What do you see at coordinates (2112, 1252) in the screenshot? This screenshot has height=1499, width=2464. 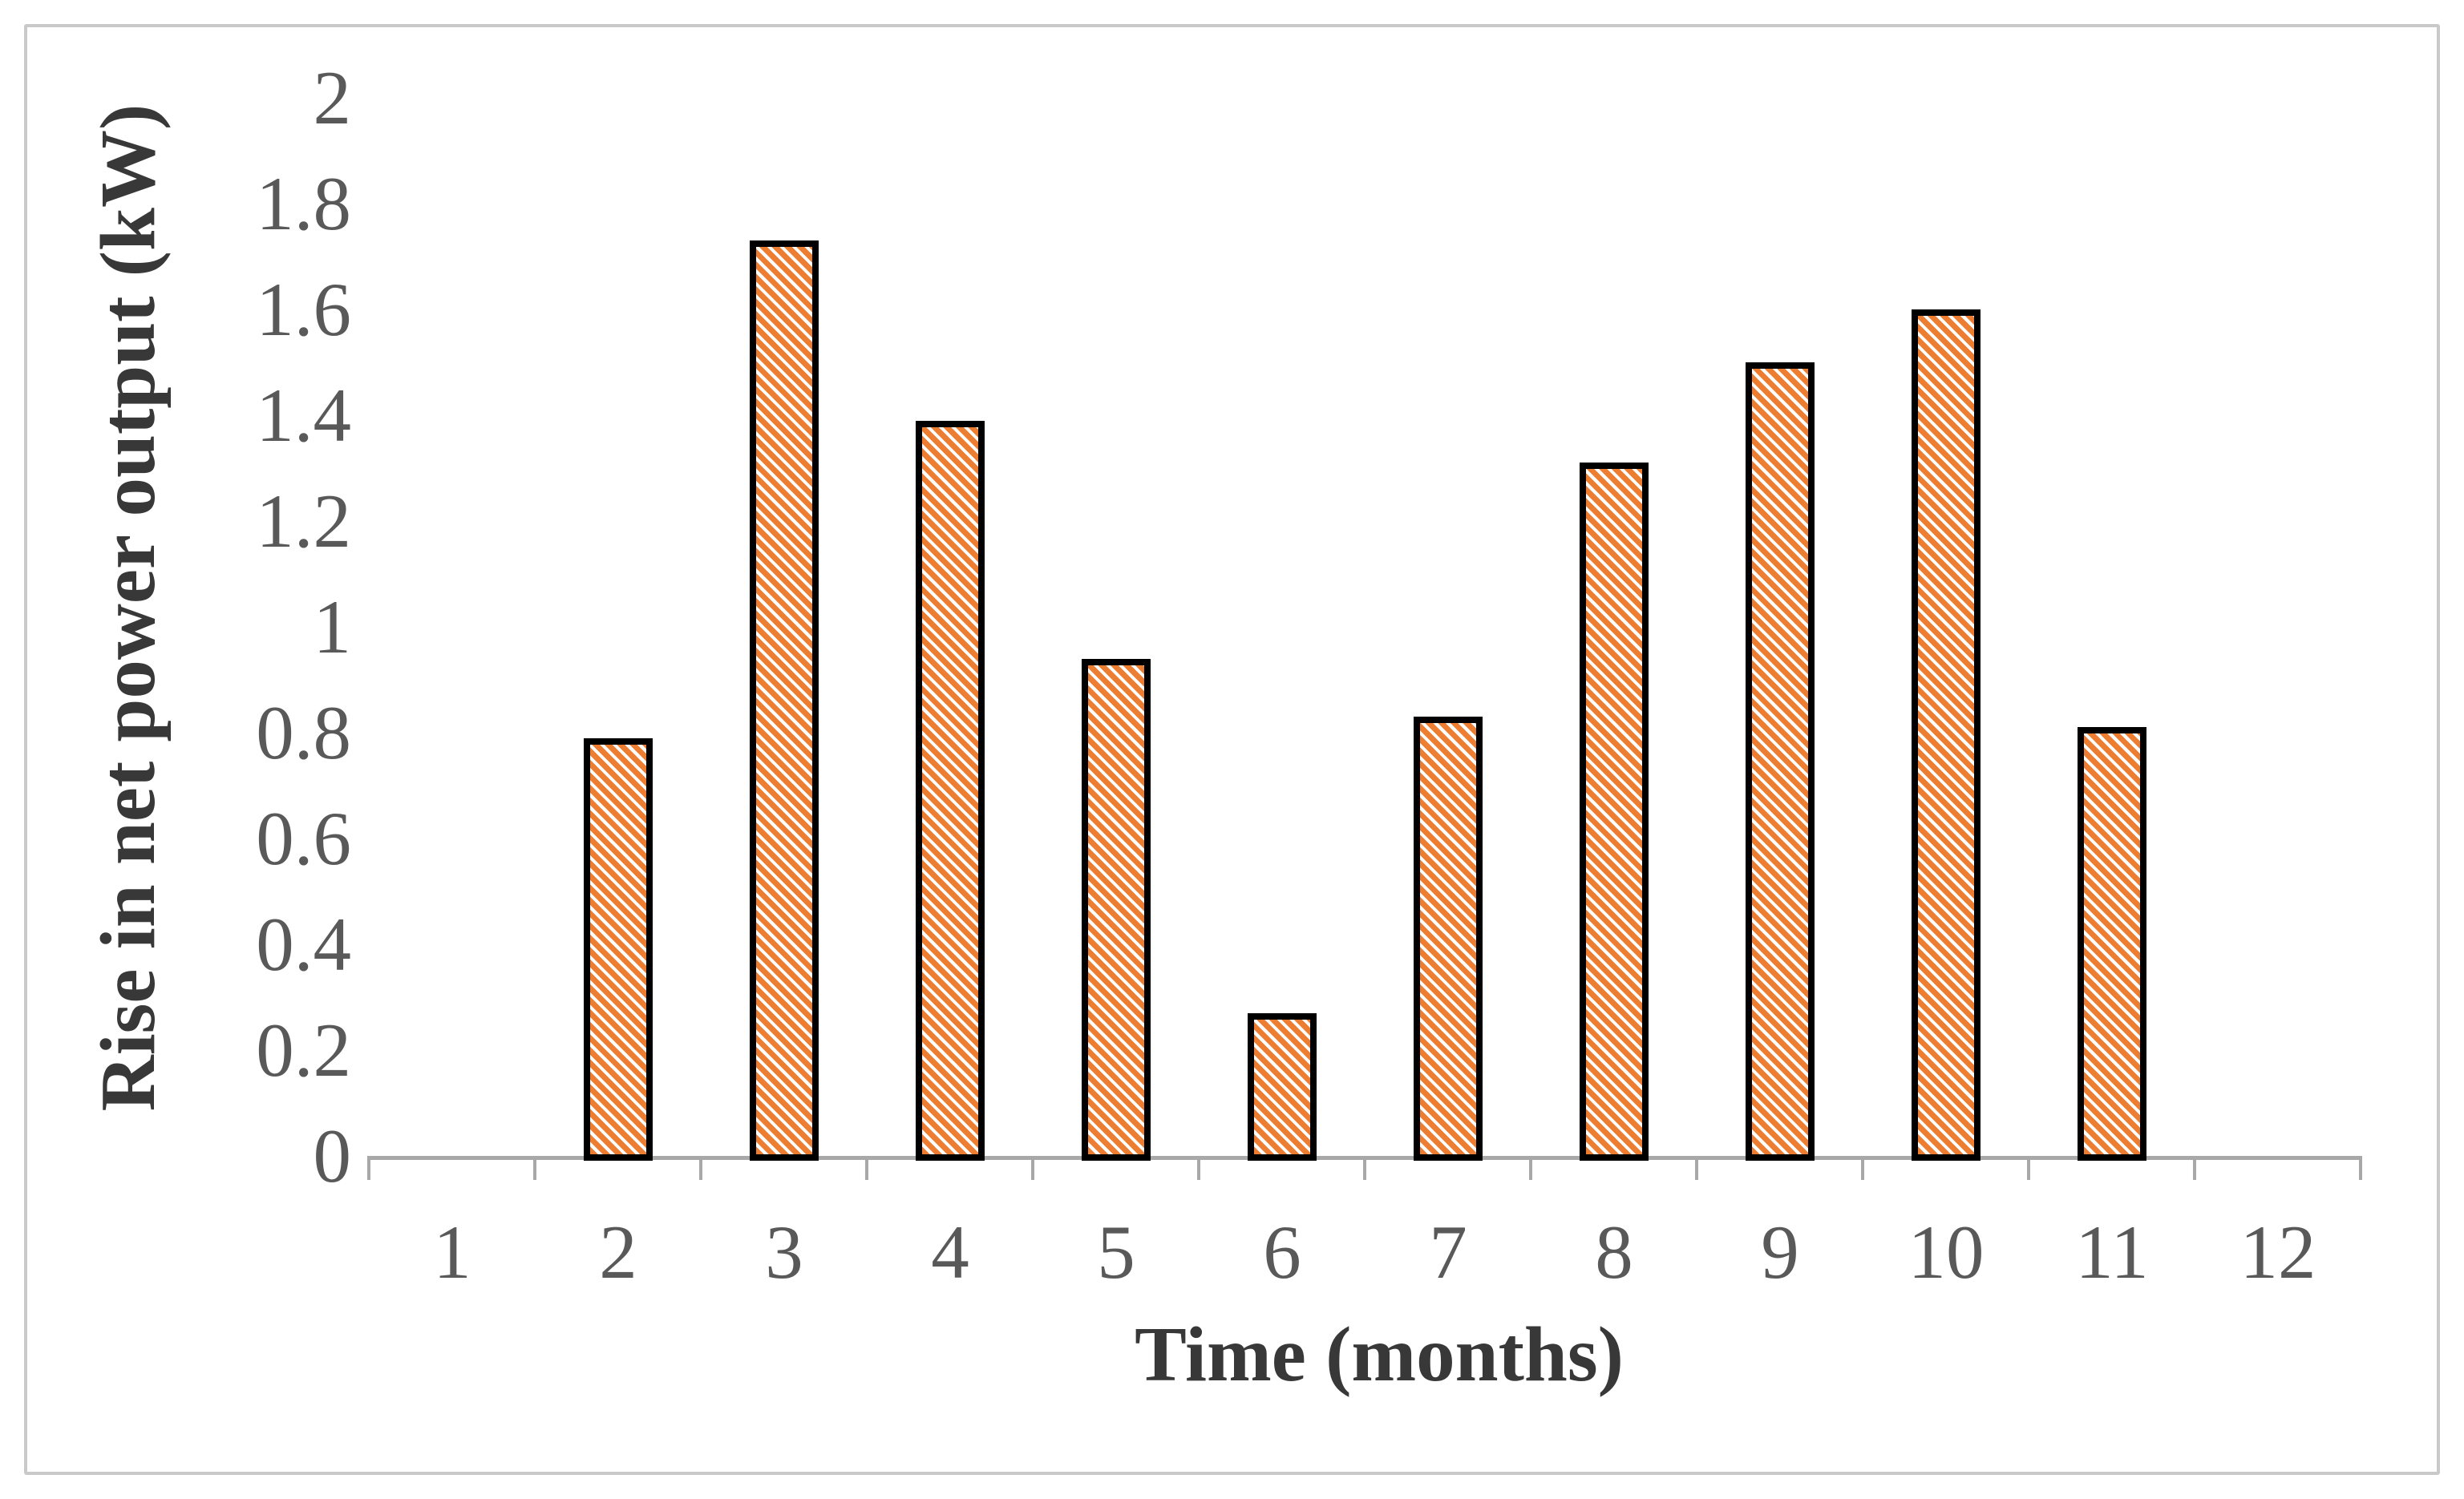 I see `x-tick-label: 11` at bounding box center [2112, 1252].